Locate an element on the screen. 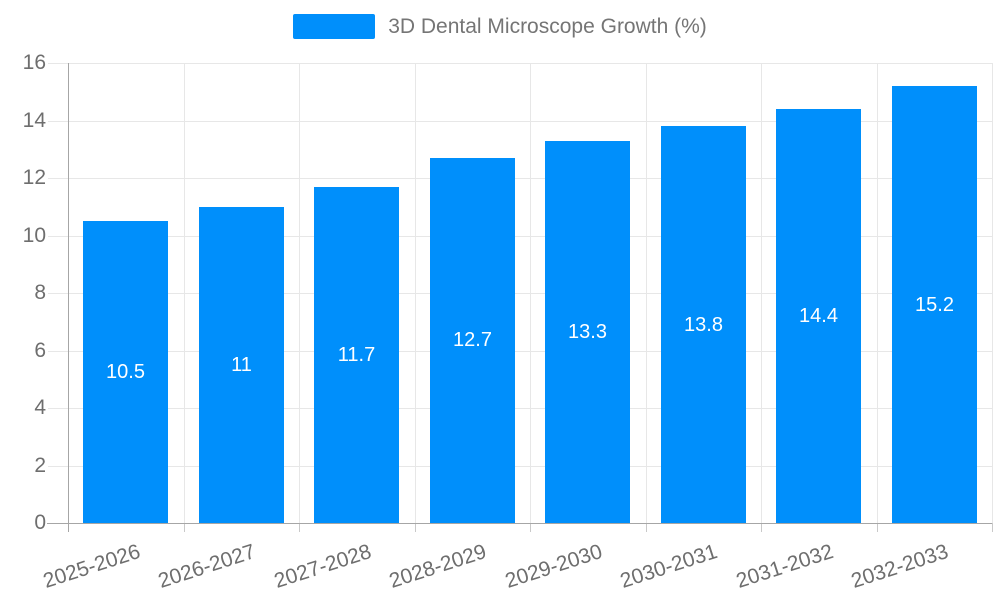 The image size is (1000, 600). legend: 3D Dental Microscope Growth (%) is located at coordinates (500, 26).